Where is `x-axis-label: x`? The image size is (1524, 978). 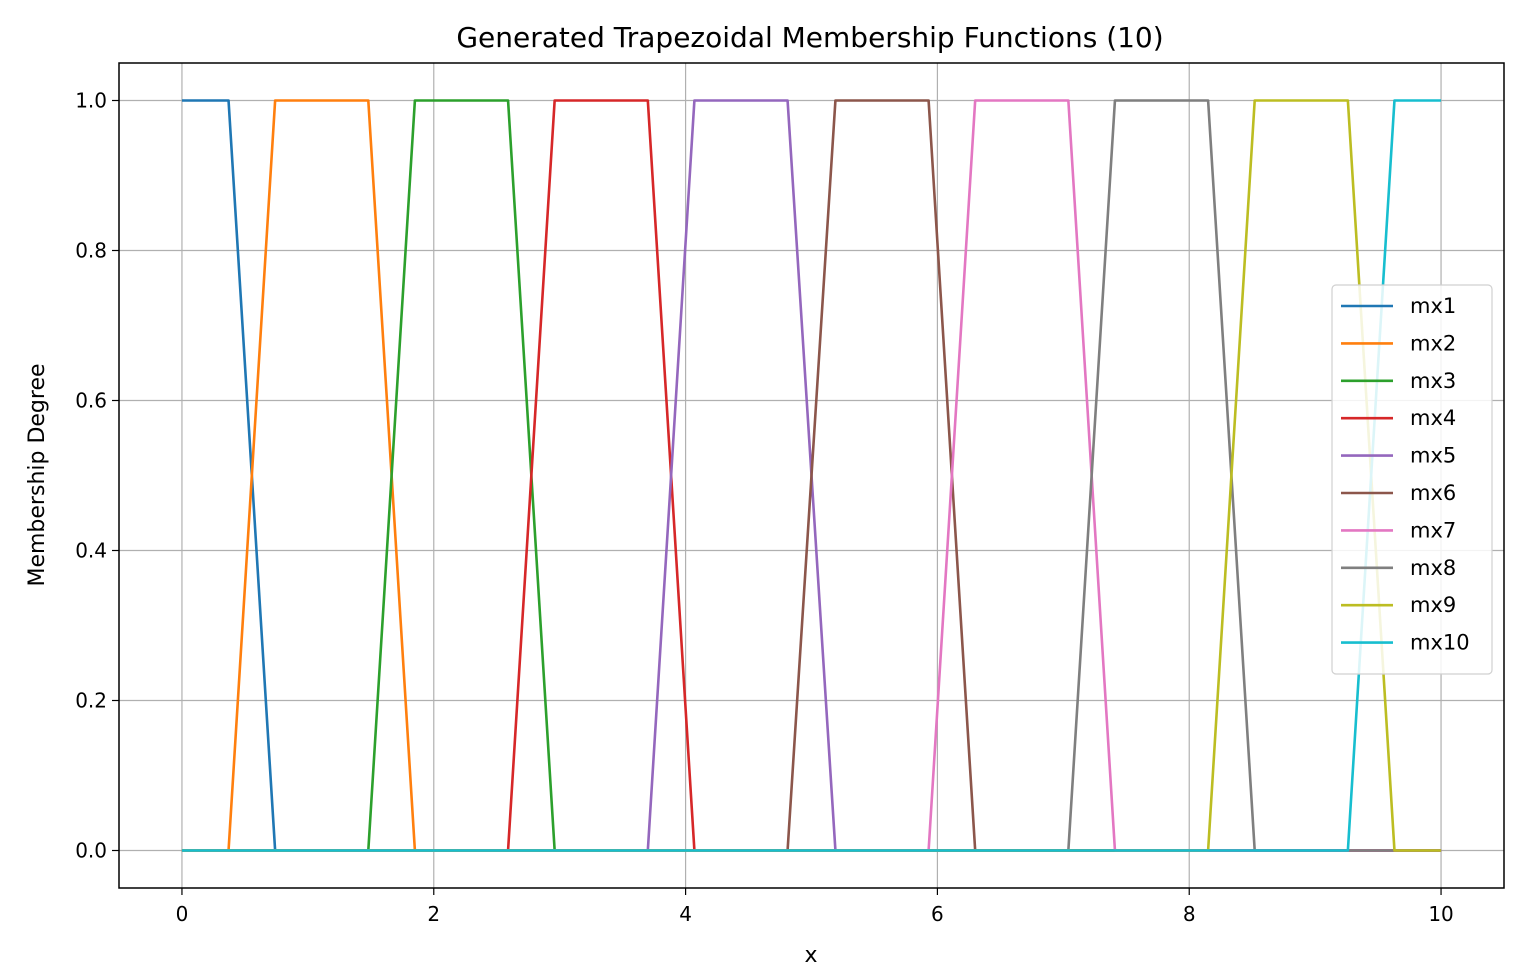 x-axis-label: x is located at coordinates (810, 955).